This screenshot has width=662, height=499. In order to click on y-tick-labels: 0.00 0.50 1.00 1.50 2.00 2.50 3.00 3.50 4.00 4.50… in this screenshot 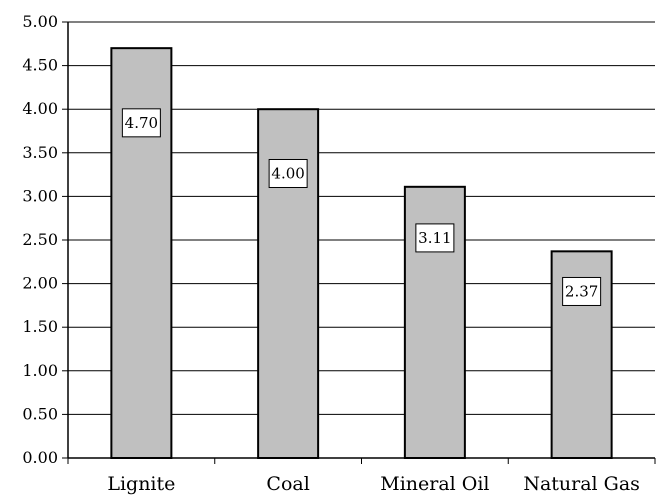, I will do `click(40, 239)`.